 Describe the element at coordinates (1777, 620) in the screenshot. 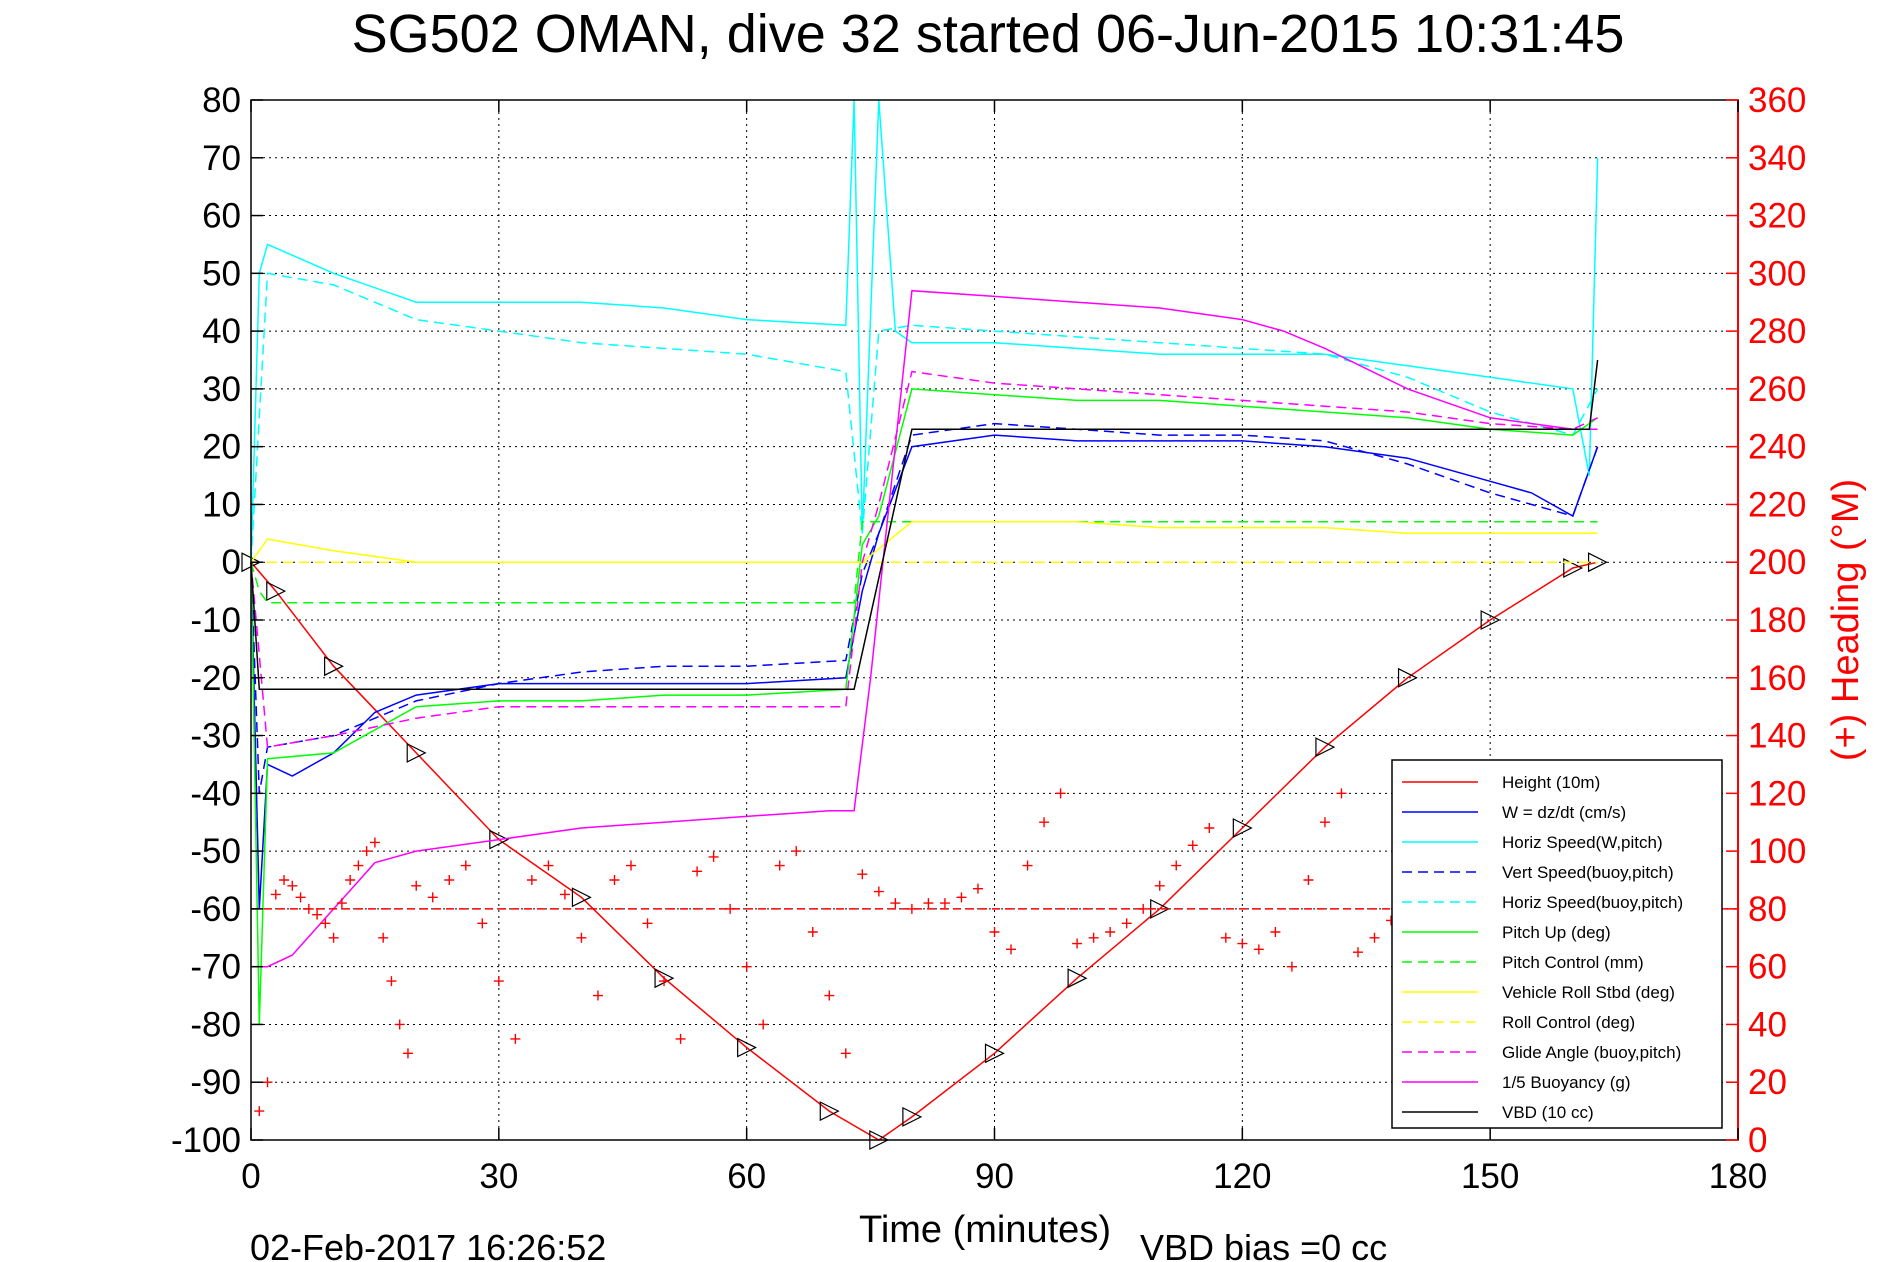

I see `right-tick-label: 180` at that location.